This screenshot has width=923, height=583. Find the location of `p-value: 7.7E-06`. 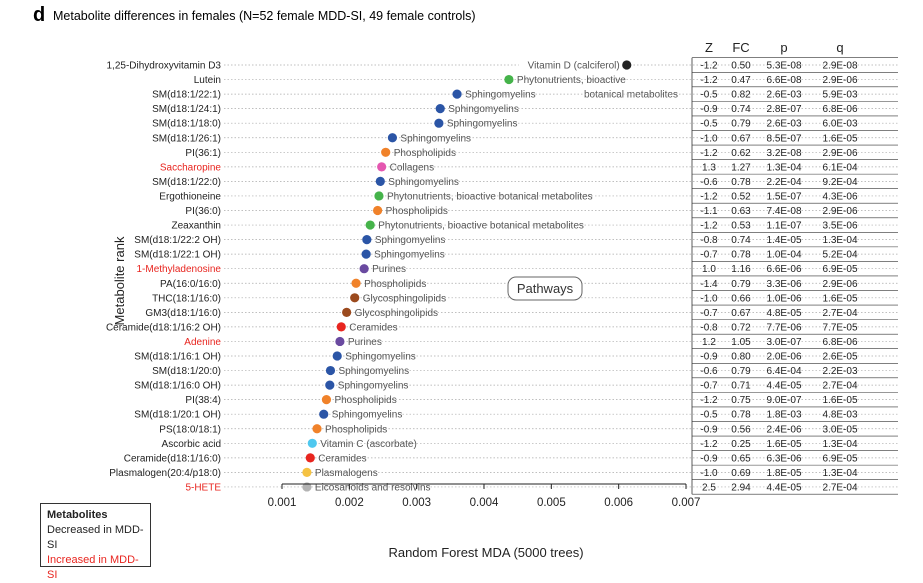

p-value: 7.7E-06 is located at coordinates (783, 327).